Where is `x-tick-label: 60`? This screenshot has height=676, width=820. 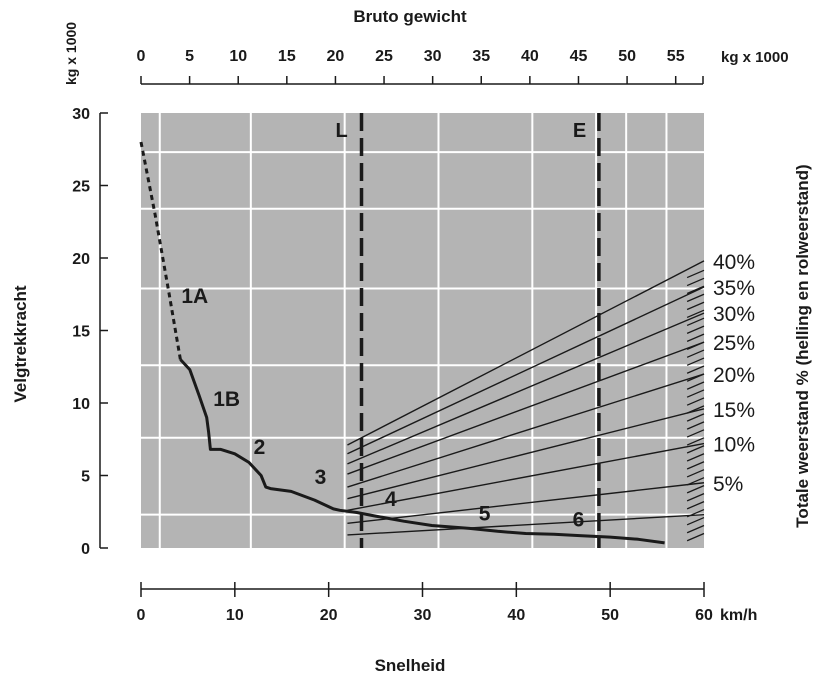
x-tick-label: 60 is located at coordinates (704, 615).